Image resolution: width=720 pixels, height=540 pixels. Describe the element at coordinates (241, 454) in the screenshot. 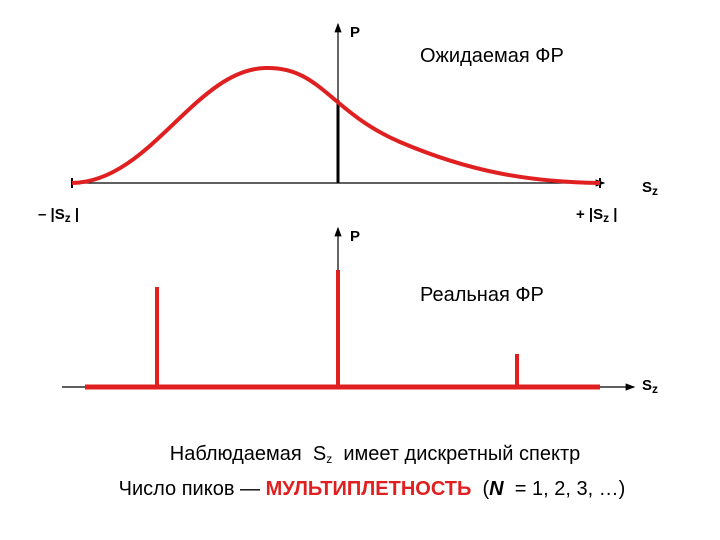

I see `text: Наблюдаемая` at that location.